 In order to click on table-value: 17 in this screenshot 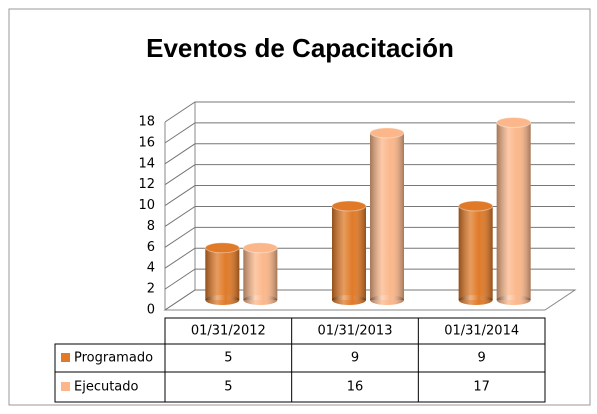, I will do `click(481, 387)`.